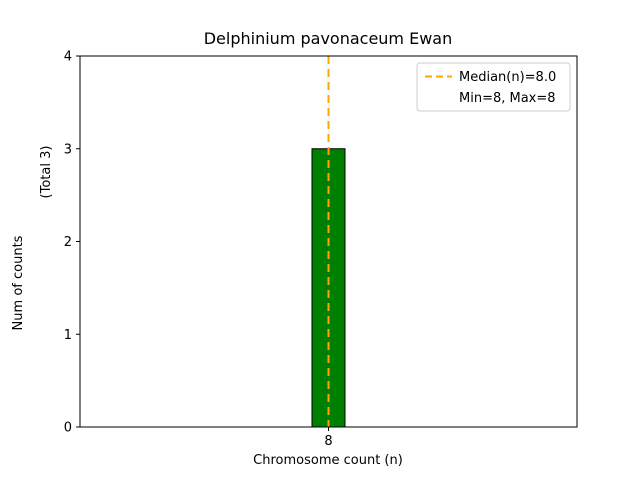 Image resolution: width=640 pixels, height=484 pixels. I want to click on y-tick-label: 1, so click(68, 335).